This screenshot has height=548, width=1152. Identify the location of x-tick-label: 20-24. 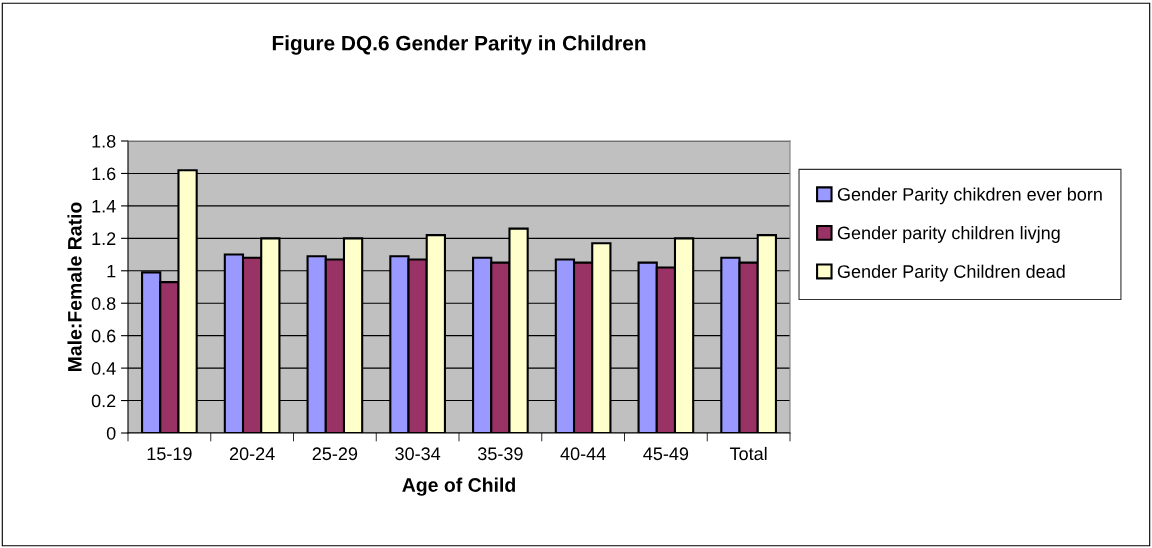
(252, 454).